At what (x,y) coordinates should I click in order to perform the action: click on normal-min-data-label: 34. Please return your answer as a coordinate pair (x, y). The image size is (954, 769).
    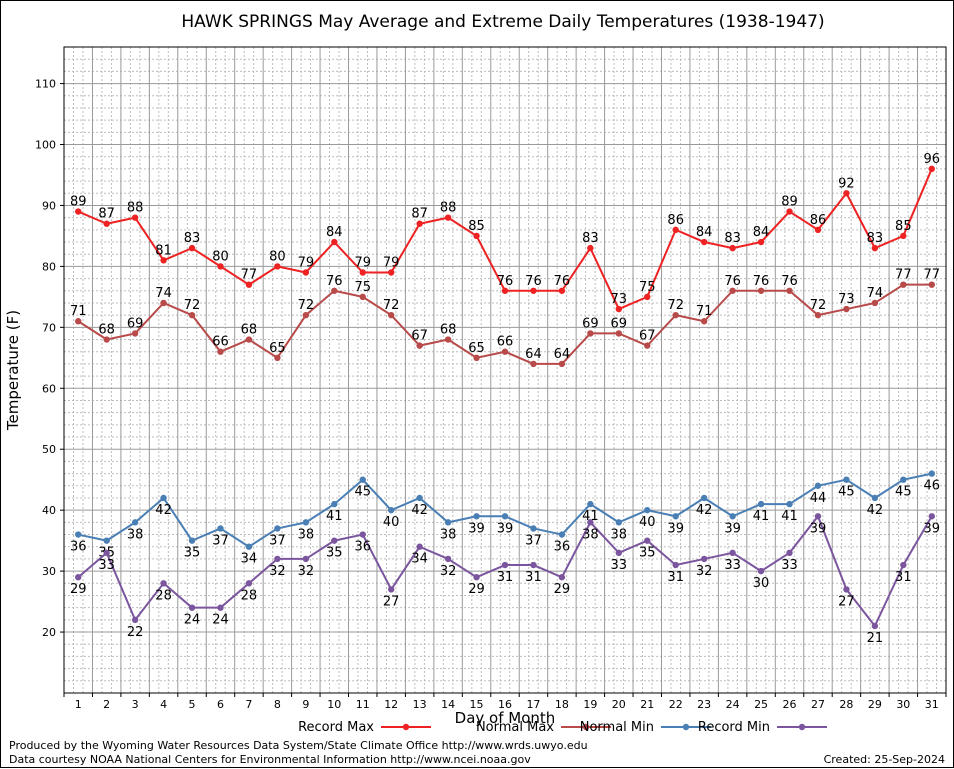
    Looking at the image, I should click on (249, 559).